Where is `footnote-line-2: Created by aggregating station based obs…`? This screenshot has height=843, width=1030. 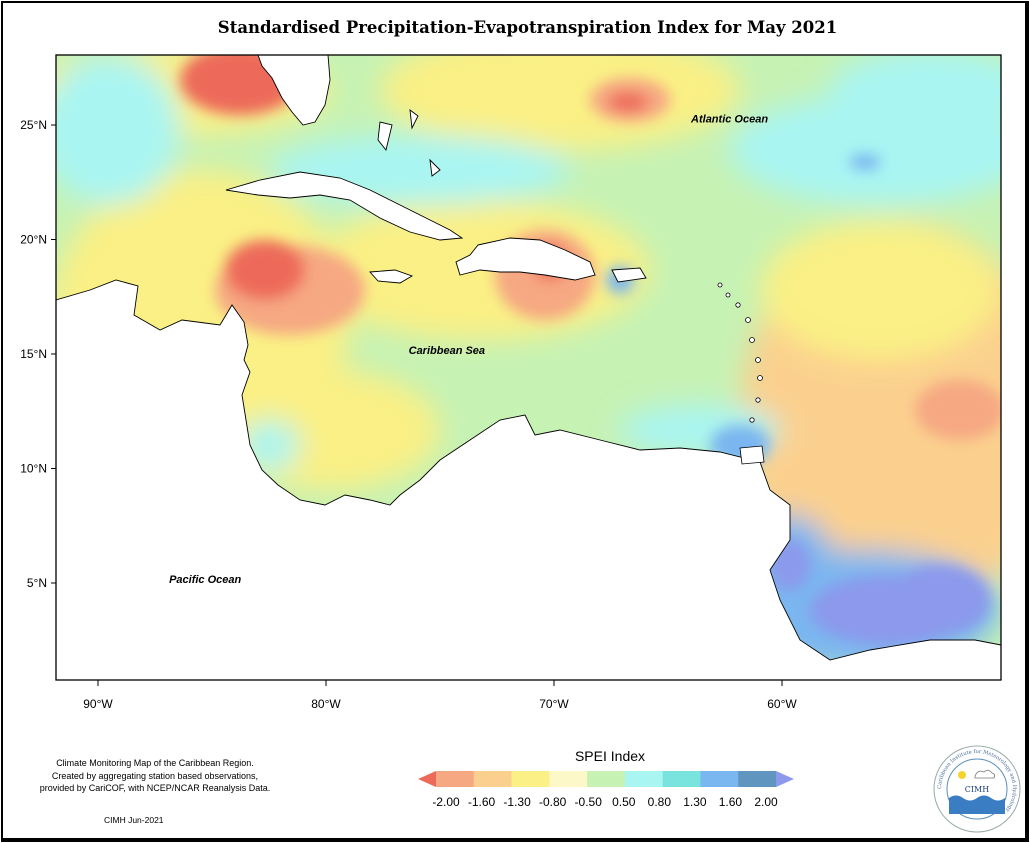 footnote-line-2: Created by aggregating station based obs… is located at coordinates (155, 775).